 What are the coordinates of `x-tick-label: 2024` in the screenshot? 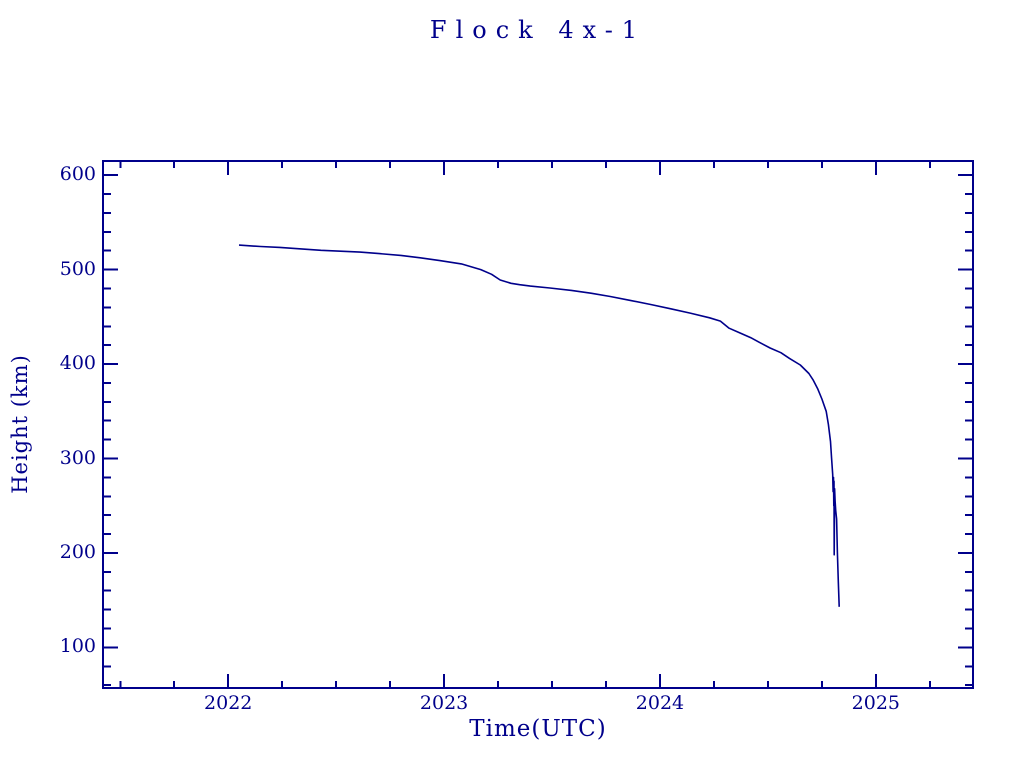 It's located at (660, 703).